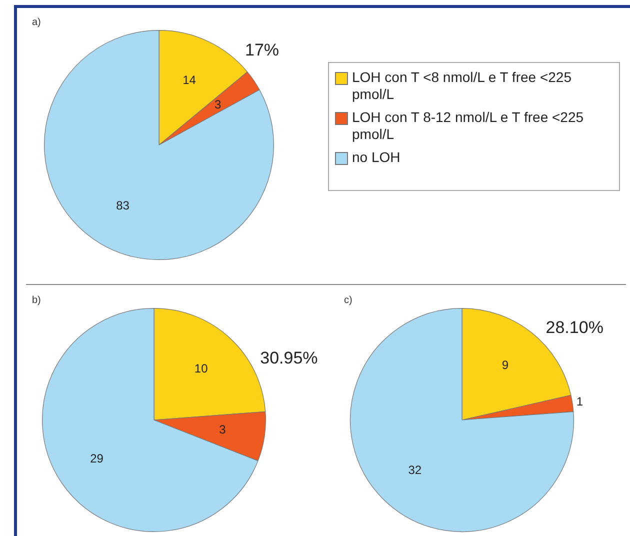  Describe the element at coordinates (348, 300) in the screenshot. I see `chart-title: c)` at that location.